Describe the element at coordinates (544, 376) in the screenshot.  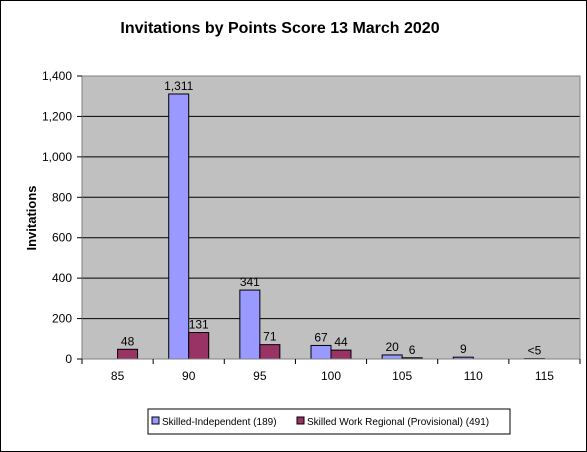
I see `x-tick-label: 115` at that location.